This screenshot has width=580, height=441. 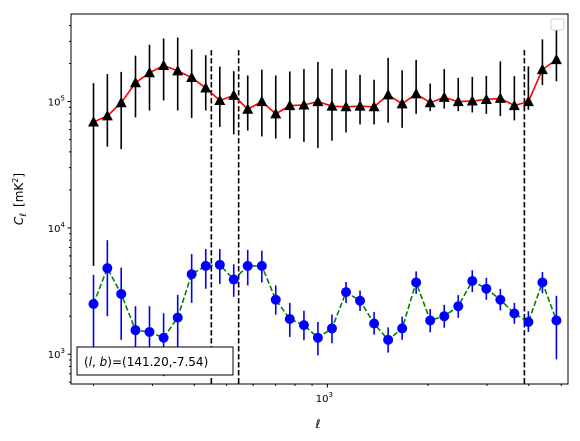 I want to click on series-line-upper, so click(x=325, y=90).